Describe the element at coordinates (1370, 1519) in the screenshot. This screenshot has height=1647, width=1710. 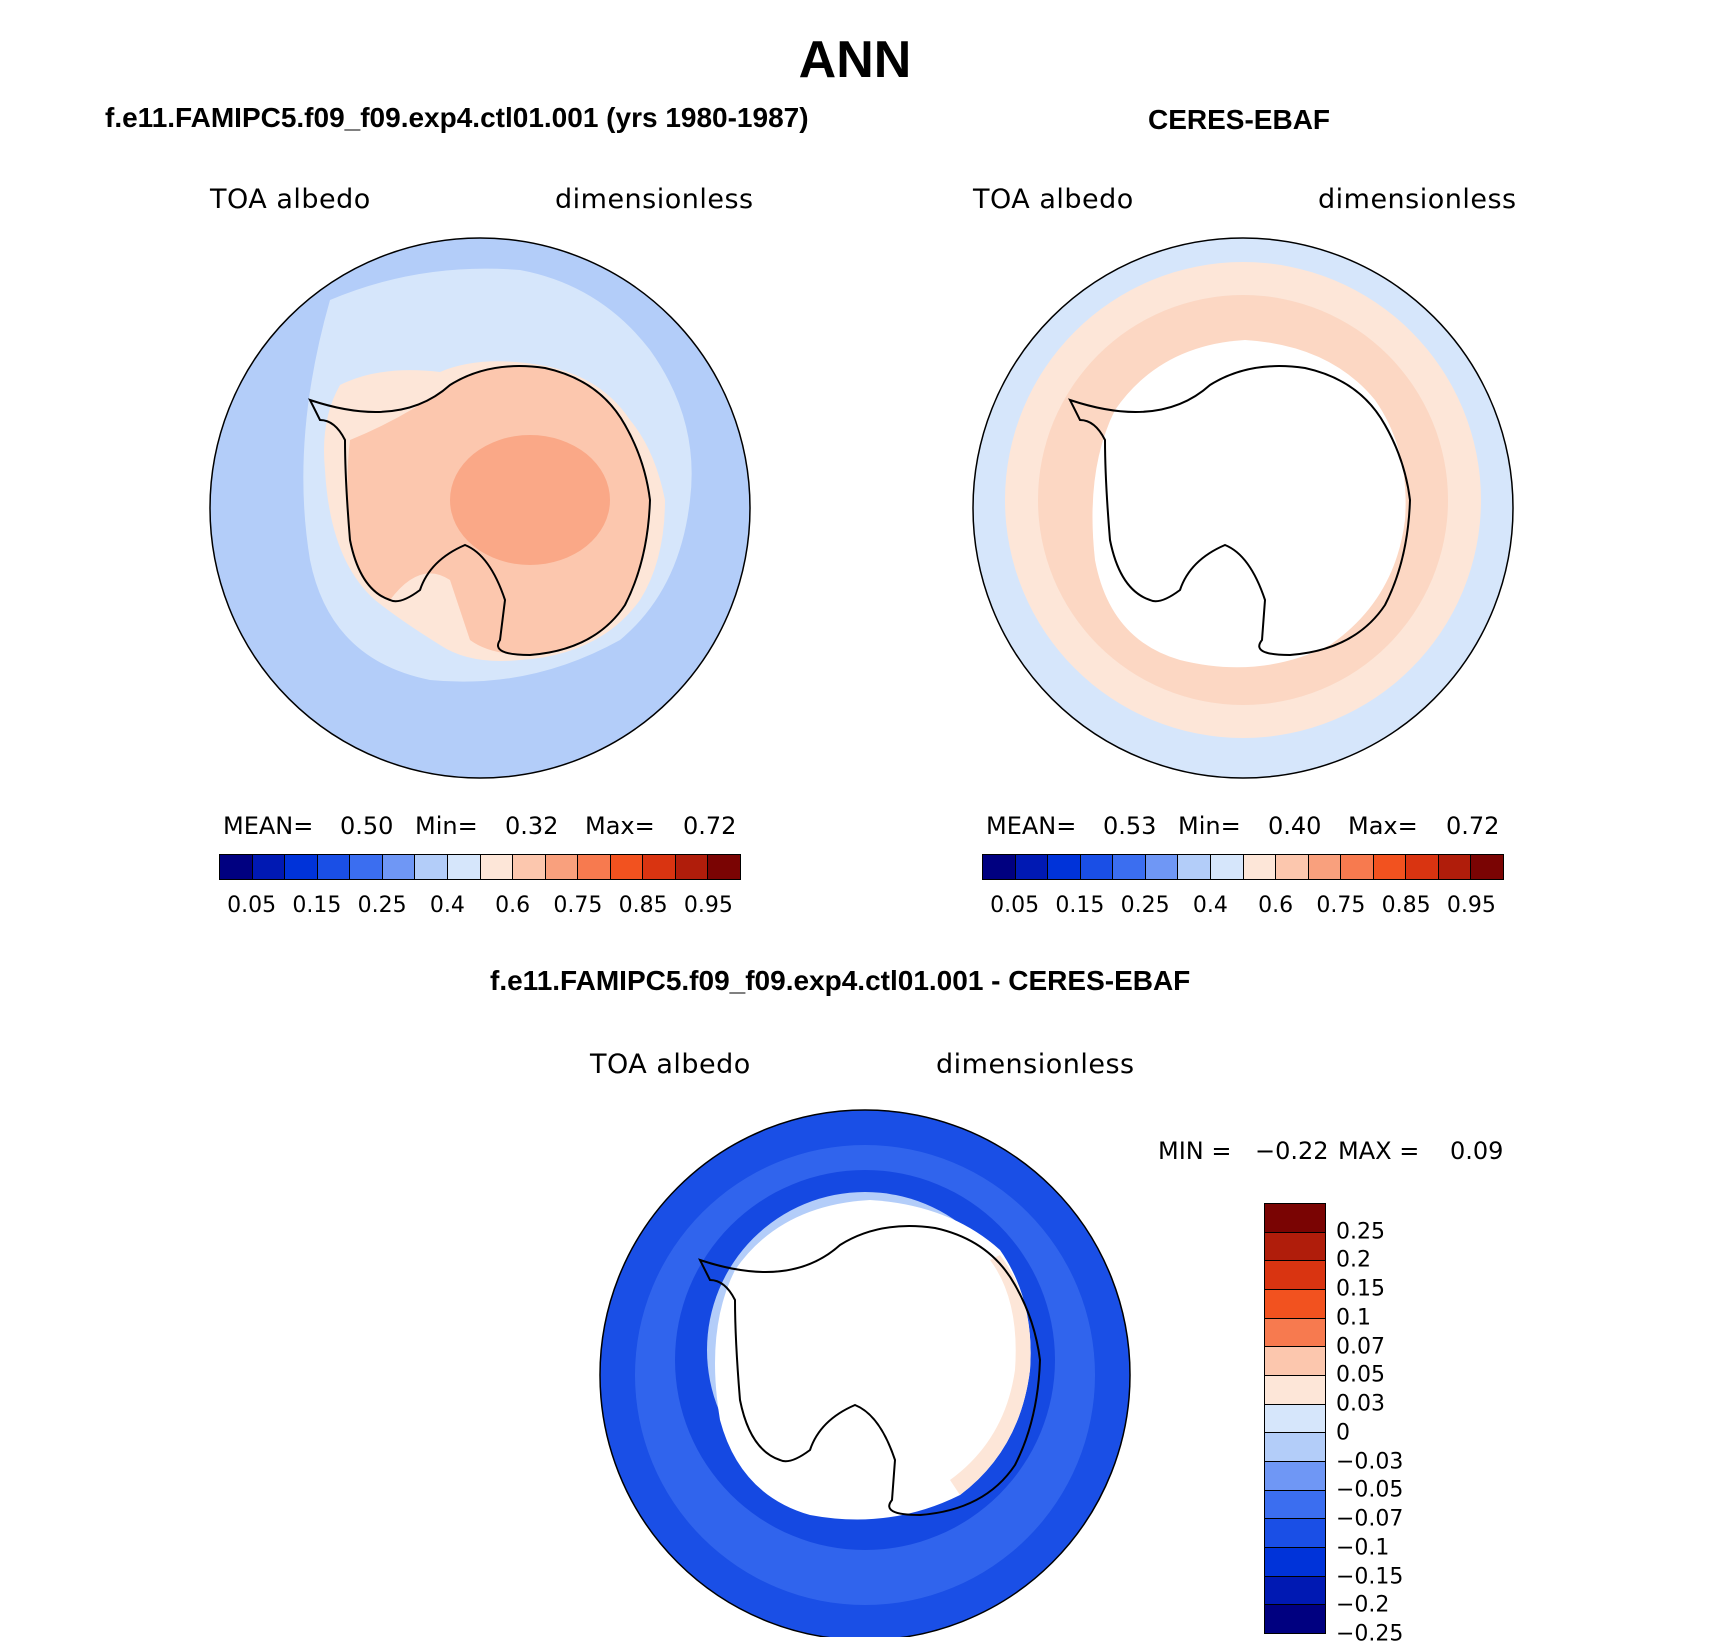
I see `colorbar-tick-label: −0.07` at that location.